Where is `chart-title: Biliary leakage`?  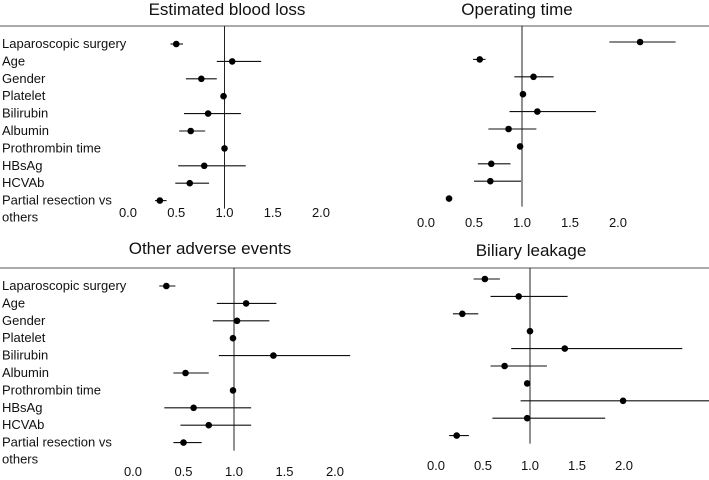
chart-title: Biliary leakage is located at coordinates (531, 250).